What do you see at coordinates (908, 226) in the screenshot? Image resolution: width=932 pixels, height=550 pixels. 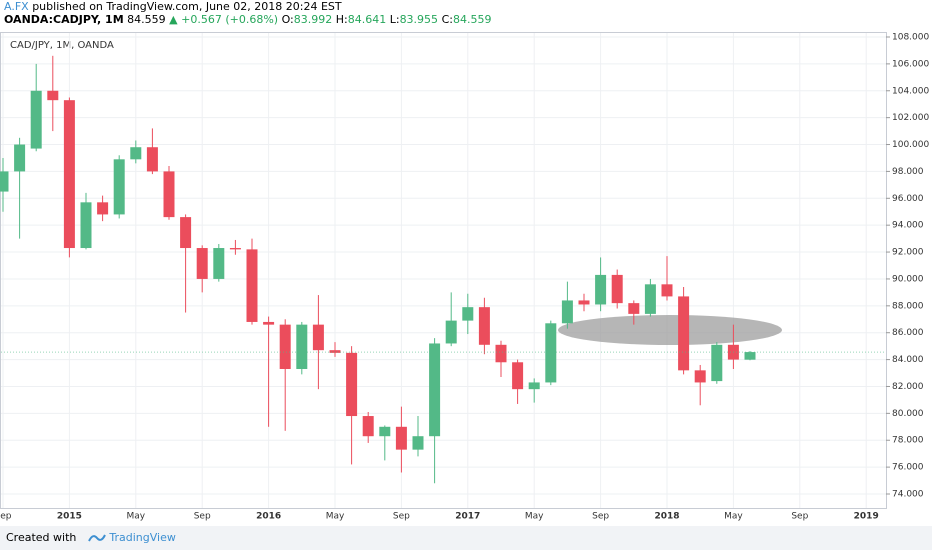 I see `y-tick-label: 94.000` at bounding box center [908, 226].